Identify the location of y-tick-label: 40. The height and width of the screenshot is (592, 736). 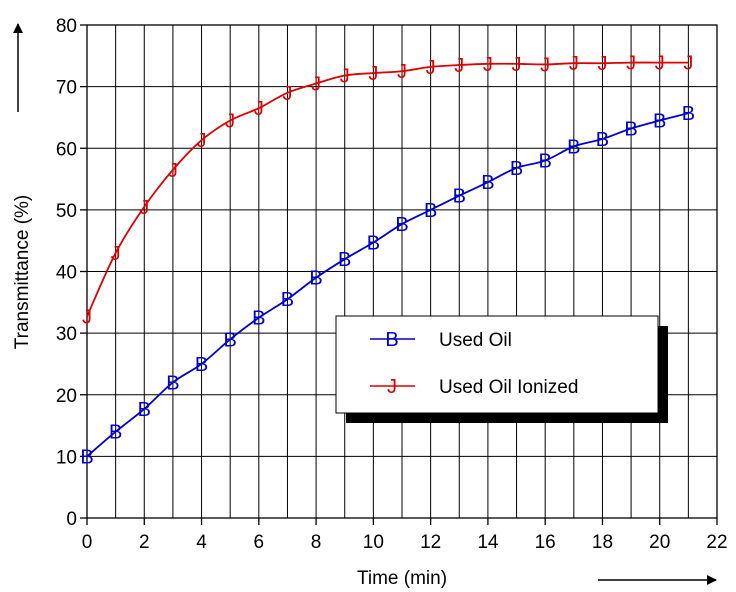
(66, 273).